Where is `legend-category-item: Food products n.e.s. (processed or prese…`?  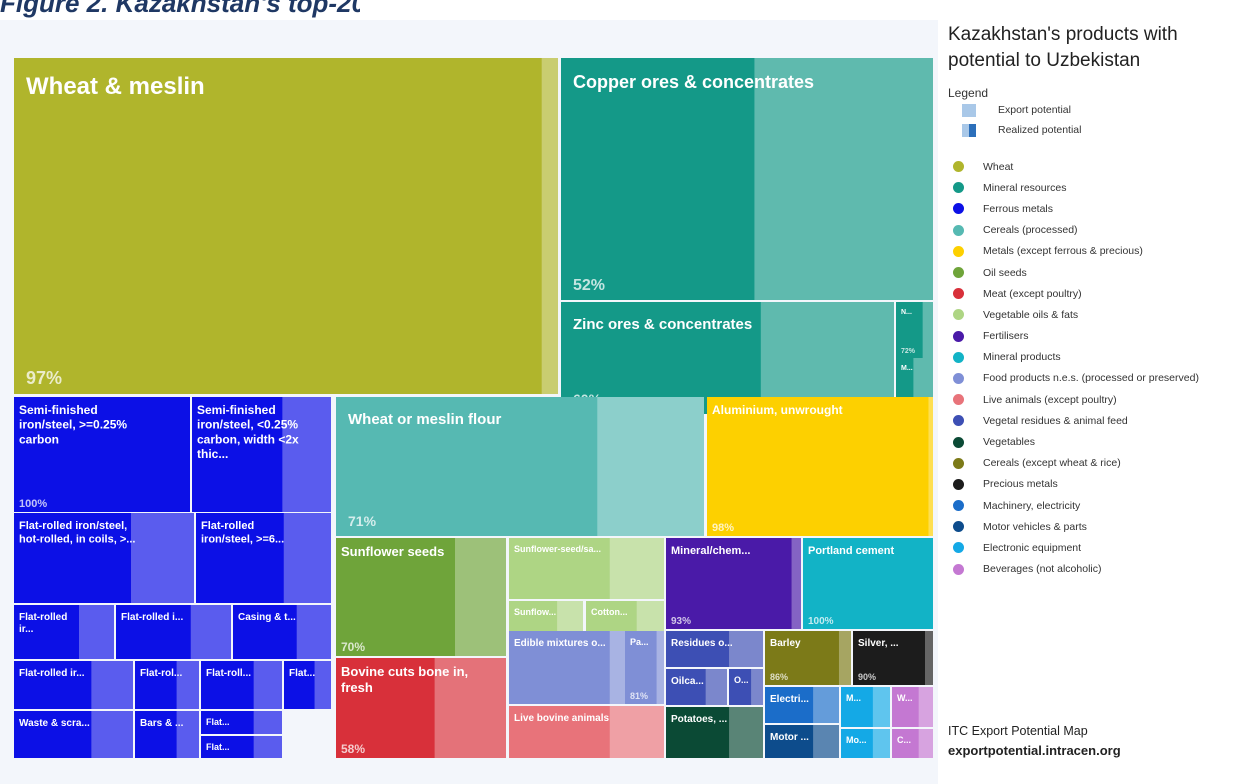
legend-category-item: Food products n.e.s. (processed or prese… is located at coordinates (1095, 378).